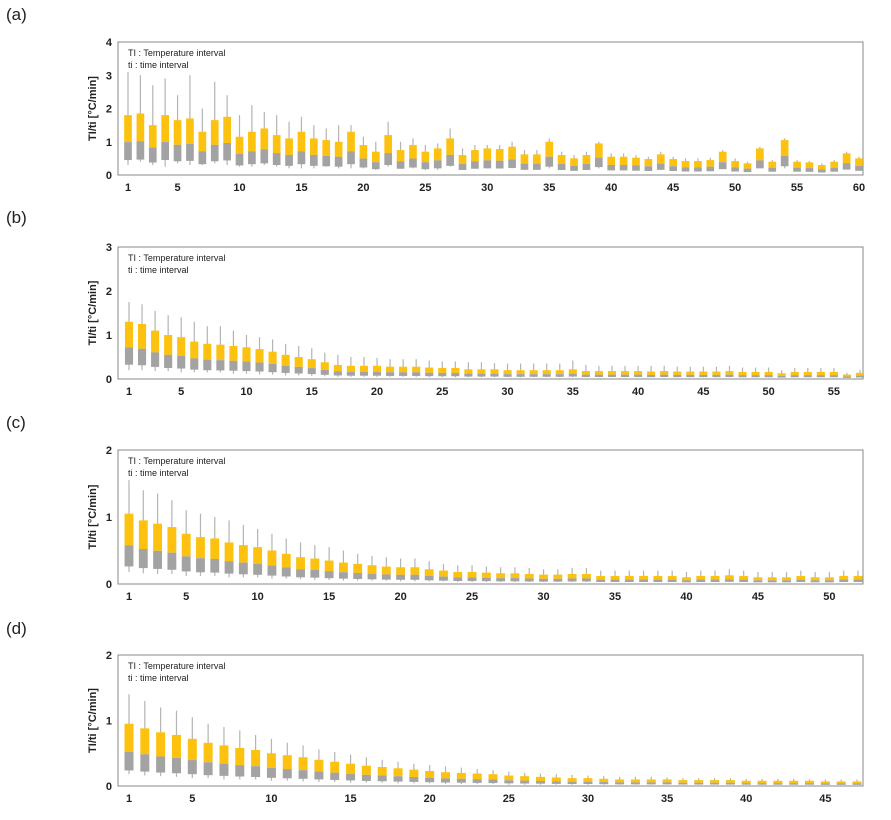  I want to click on x-tick-label: 15, so click(350, 799).